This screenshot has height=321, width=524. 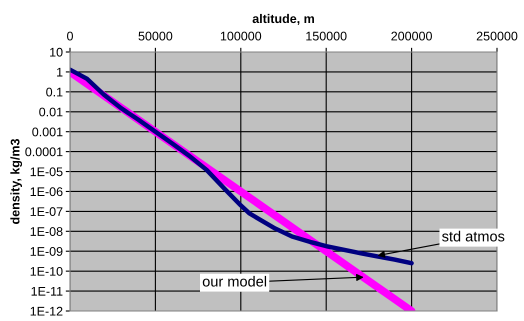 I want to click on x-tick-label: 200000, so click(x=411, y=36).